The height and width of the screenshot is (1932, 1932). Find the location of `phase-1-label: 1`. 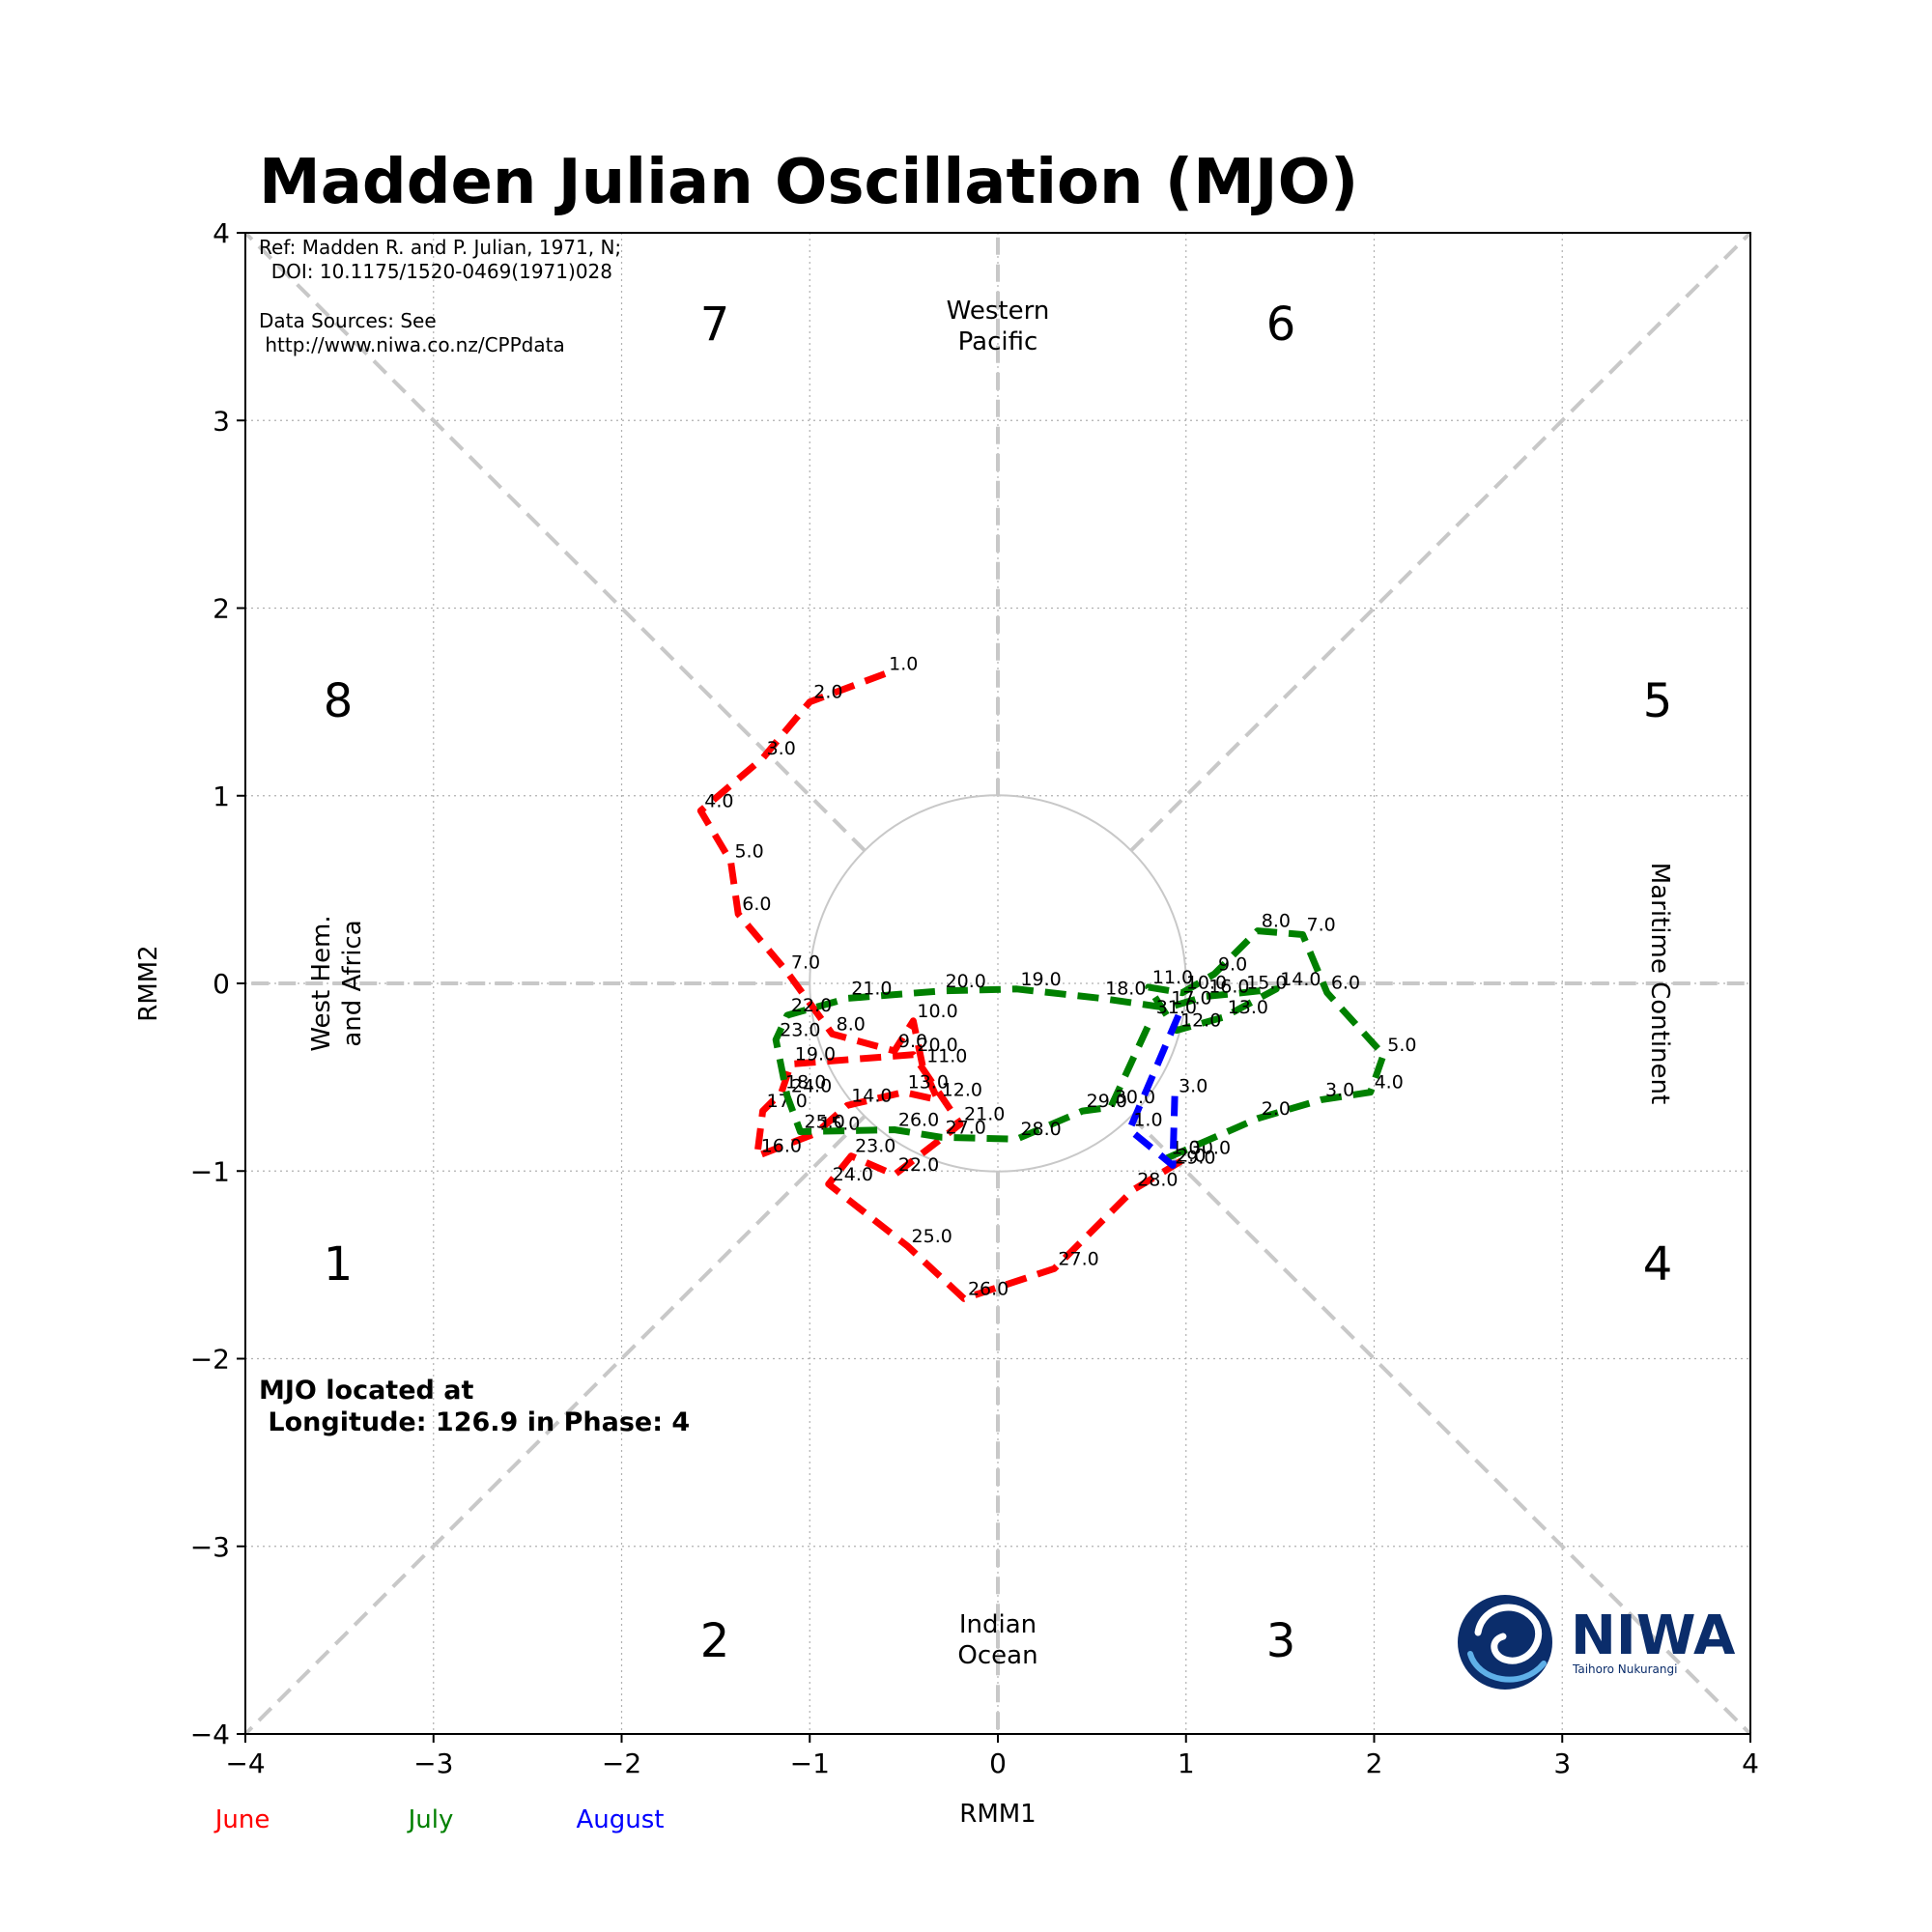

phase-1-label: 1 is located at coordinates (339, 1264).